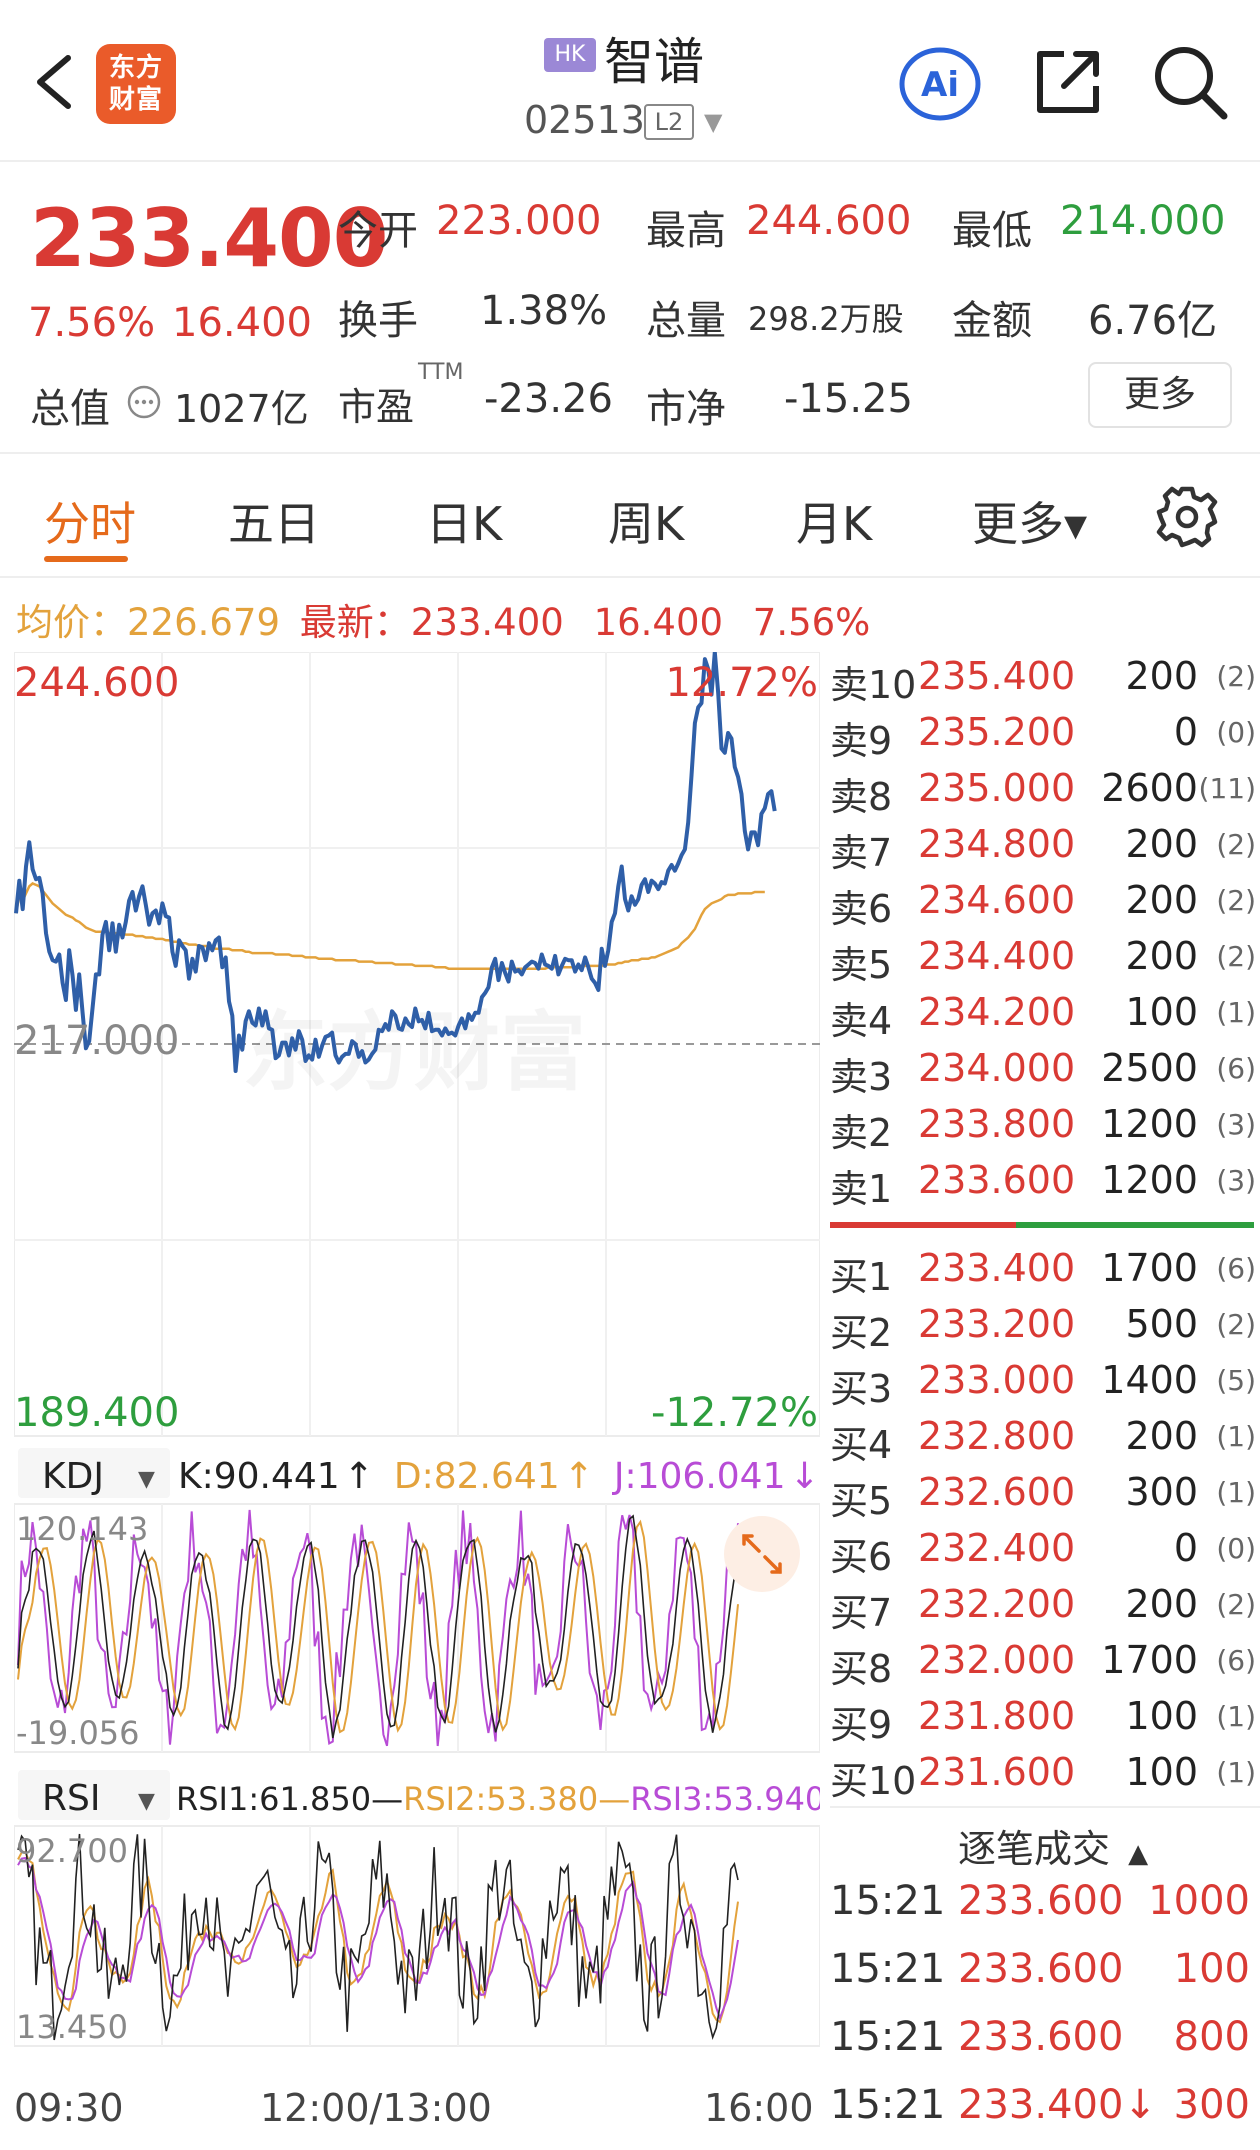 Image resolution: width=1260 pixels, height=2150 pixels. I want to click on bid-row: 买10 231.600 100 (1), so click(1043, 1778).